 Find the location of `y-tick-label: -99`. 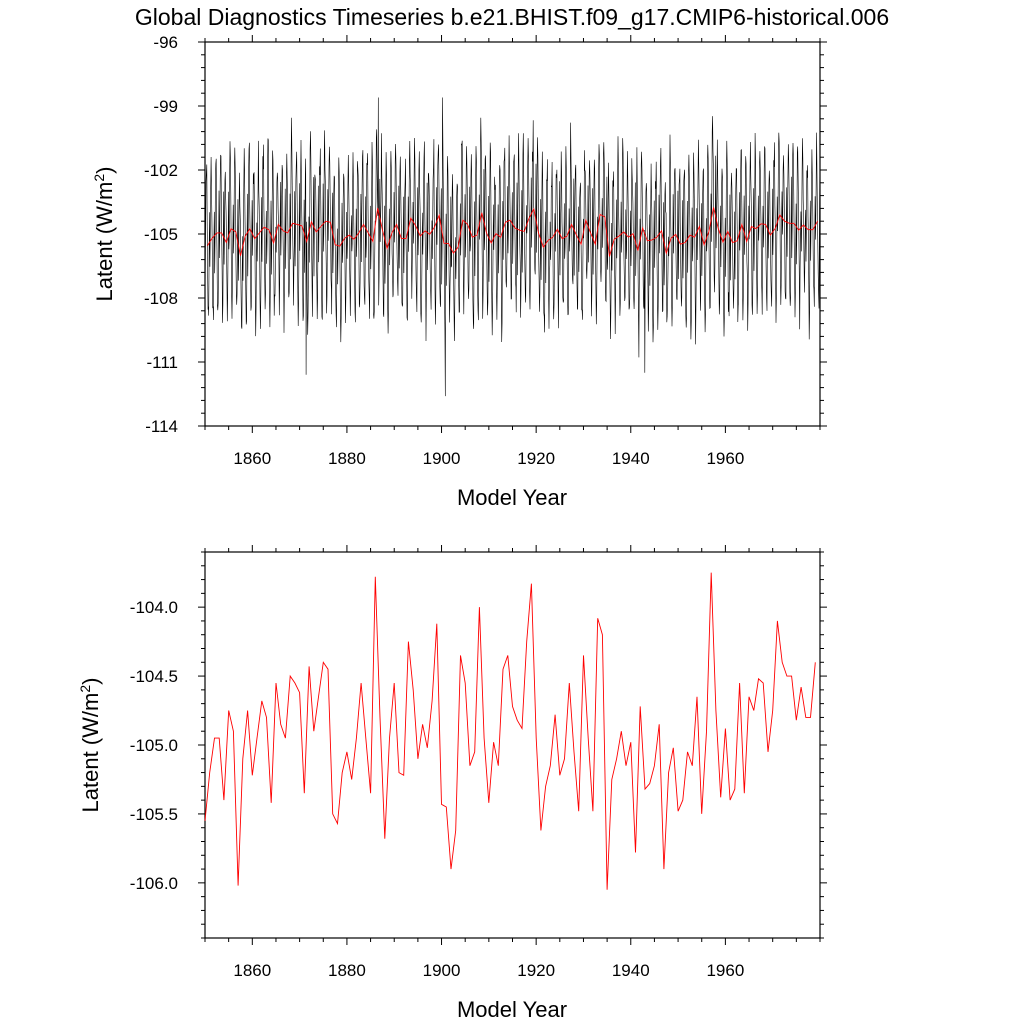

y-tick-label: -99 is located at coordinates (165, 106).